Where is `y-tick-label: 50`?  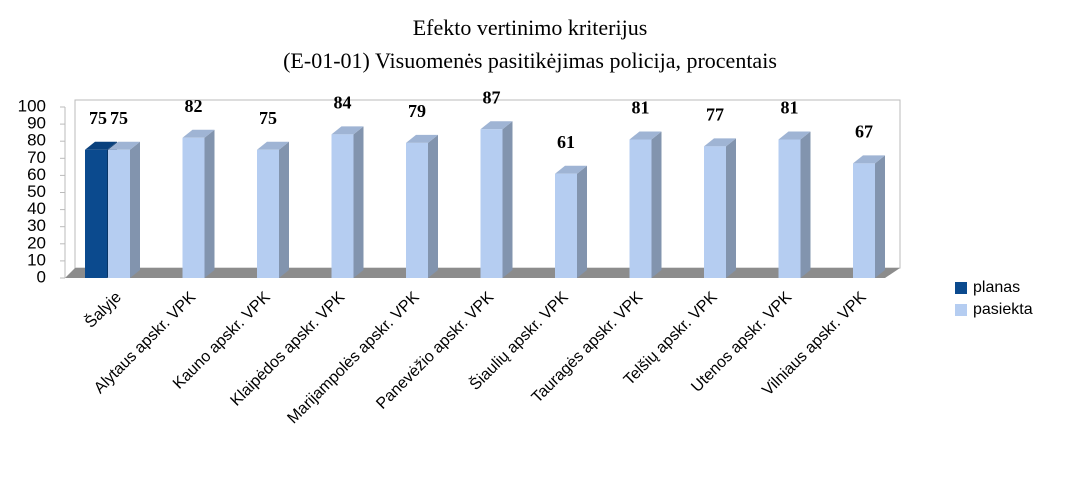
y-tick-label: 50 is located at coordinates (36, 191).